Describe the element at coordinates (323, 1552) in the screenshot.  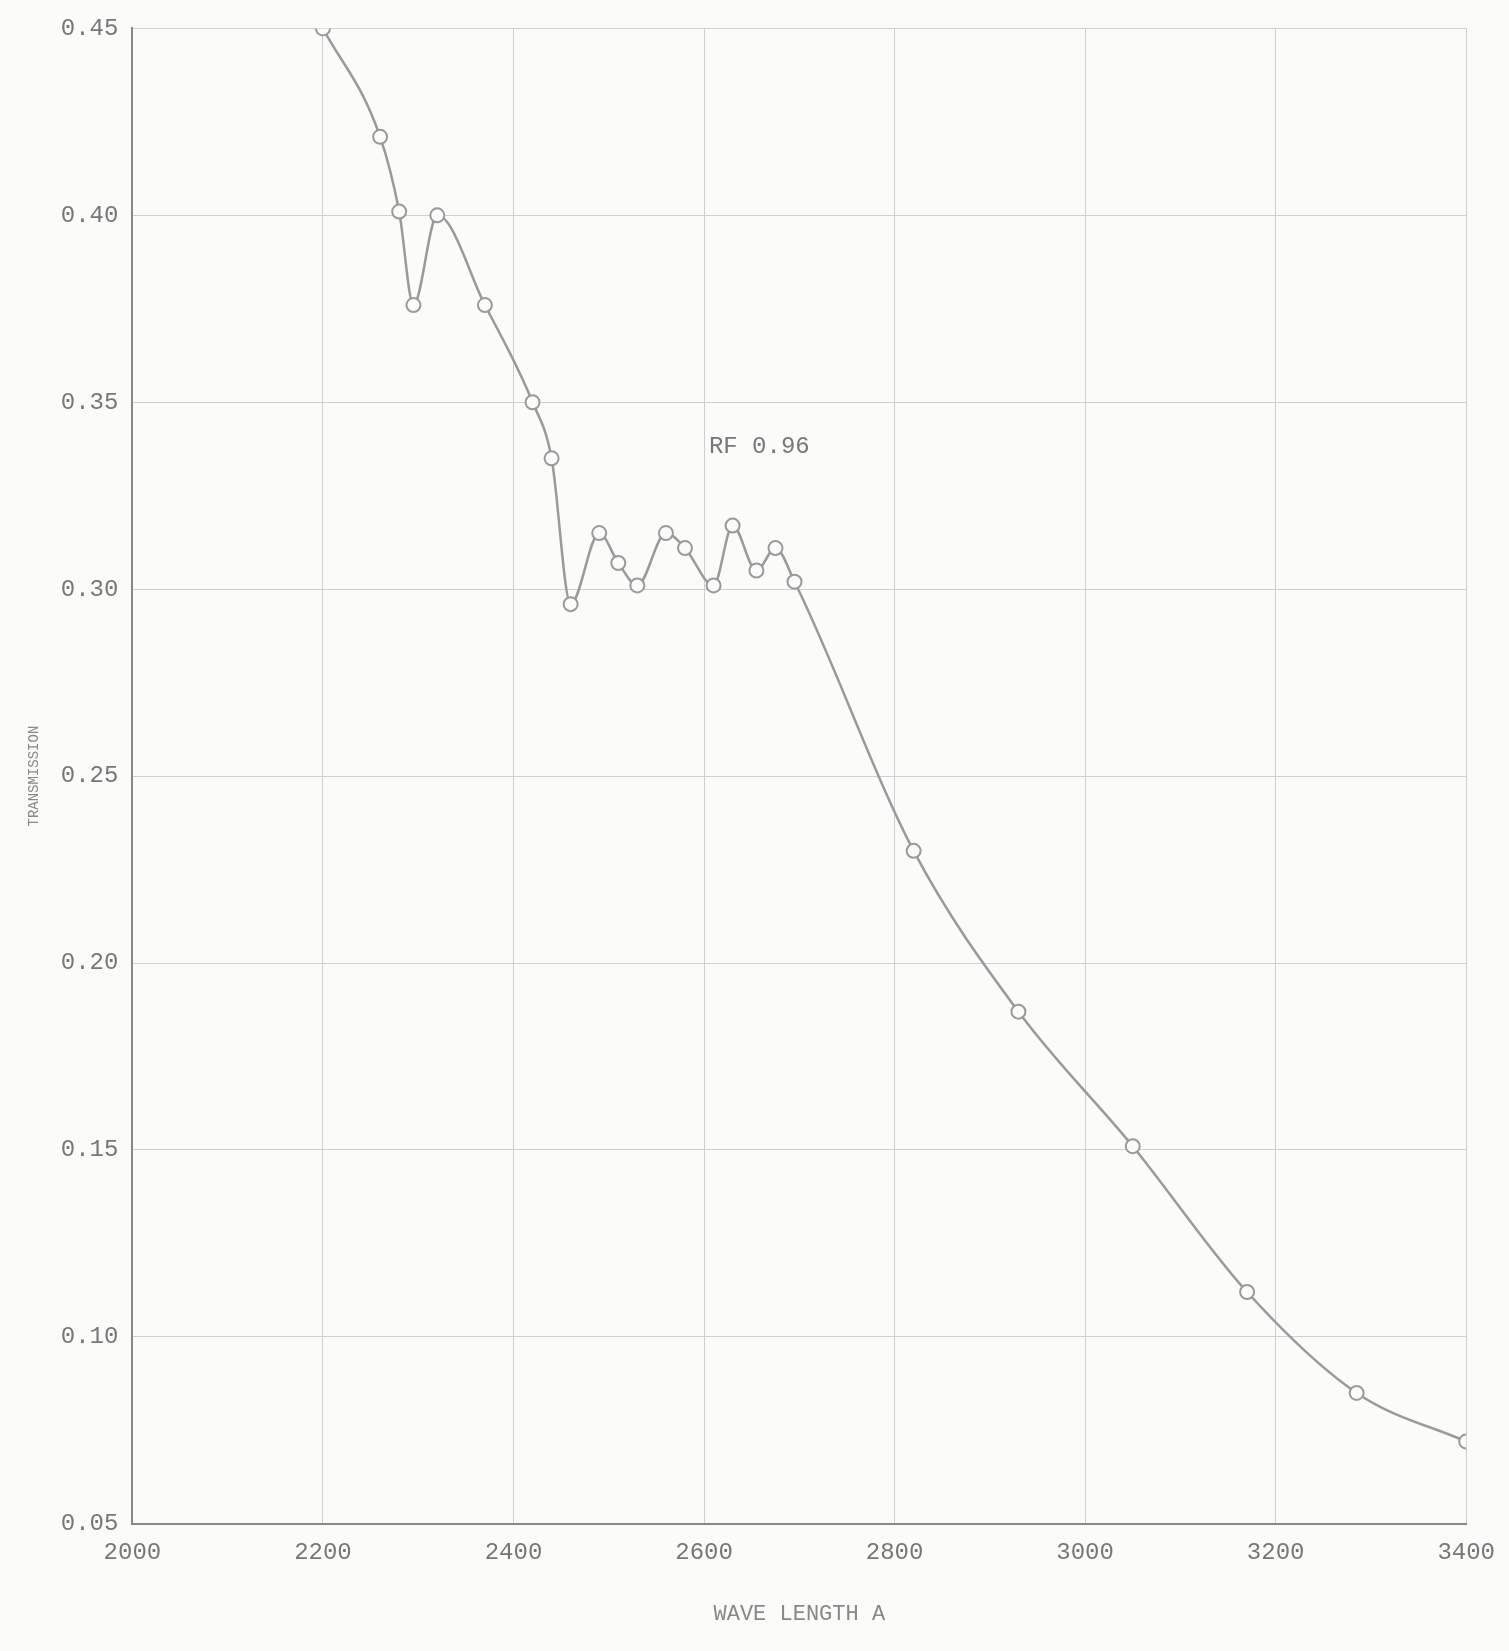
I see `x-tick-label: 2200` at that location.